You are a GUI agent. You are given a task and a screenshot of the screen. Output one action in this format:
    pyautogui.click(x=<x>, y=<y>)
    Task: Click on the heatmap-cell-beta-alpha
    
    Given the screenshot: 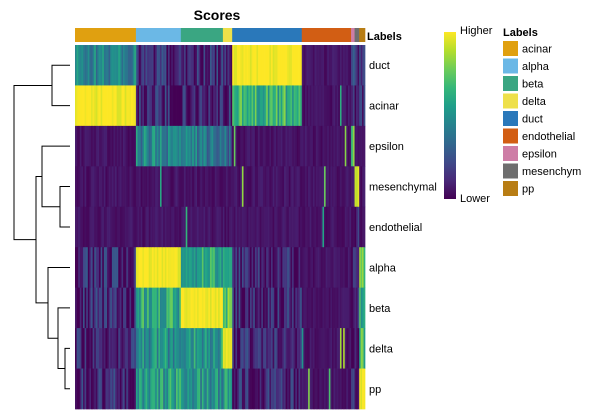 What is the action you would take?
    pyautogui.click(x=158, y=308)
    